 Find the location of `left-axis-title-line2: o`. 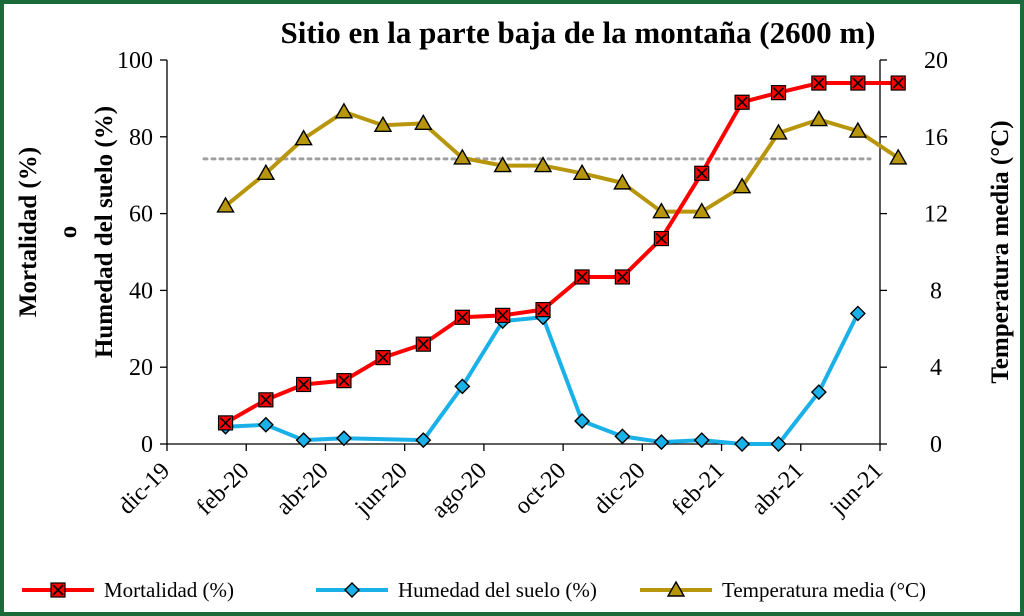

left-axis-title-line2: o is located at coordinates (68, 232).